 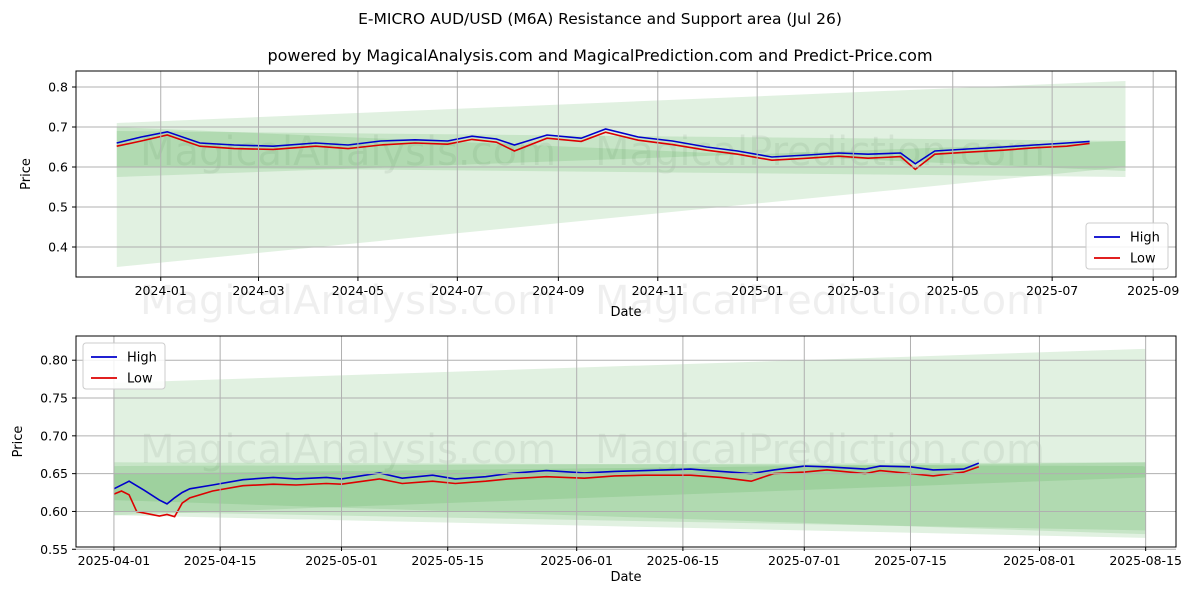 What do you see at coordinates (220, 560) in the screenshot?
I see `x-tick-label: 2025-04-15` at bounding box center [220, 560].